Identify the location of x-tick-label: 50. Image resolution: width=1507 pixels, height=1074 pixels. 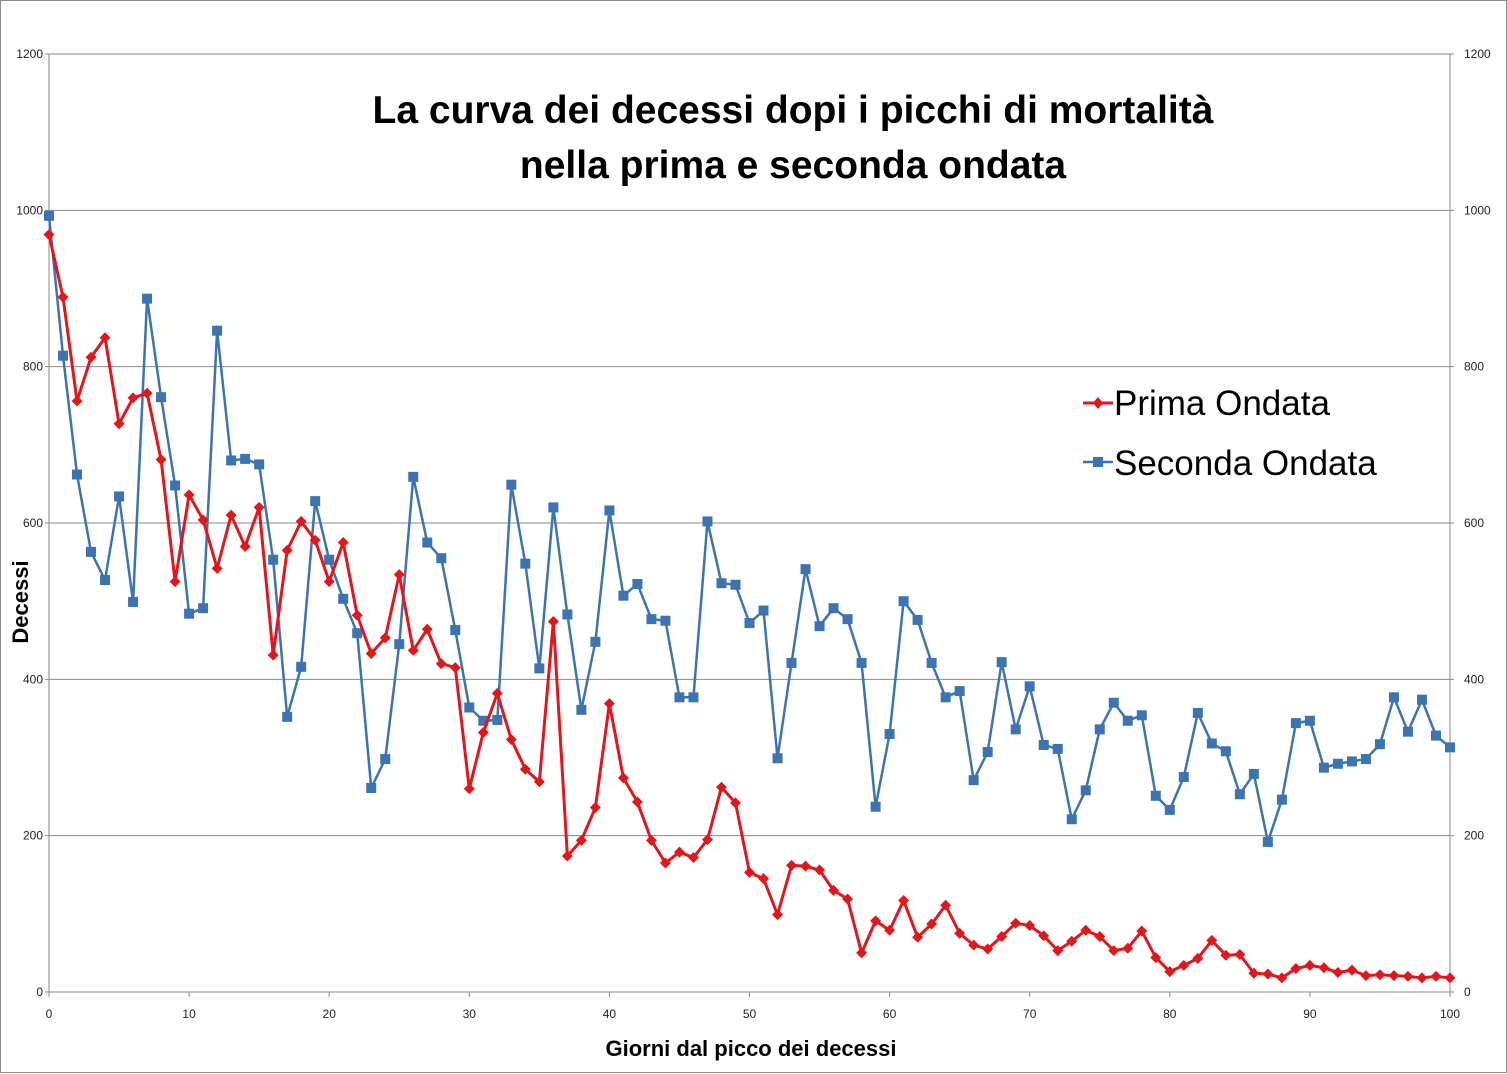
(750, 1014).